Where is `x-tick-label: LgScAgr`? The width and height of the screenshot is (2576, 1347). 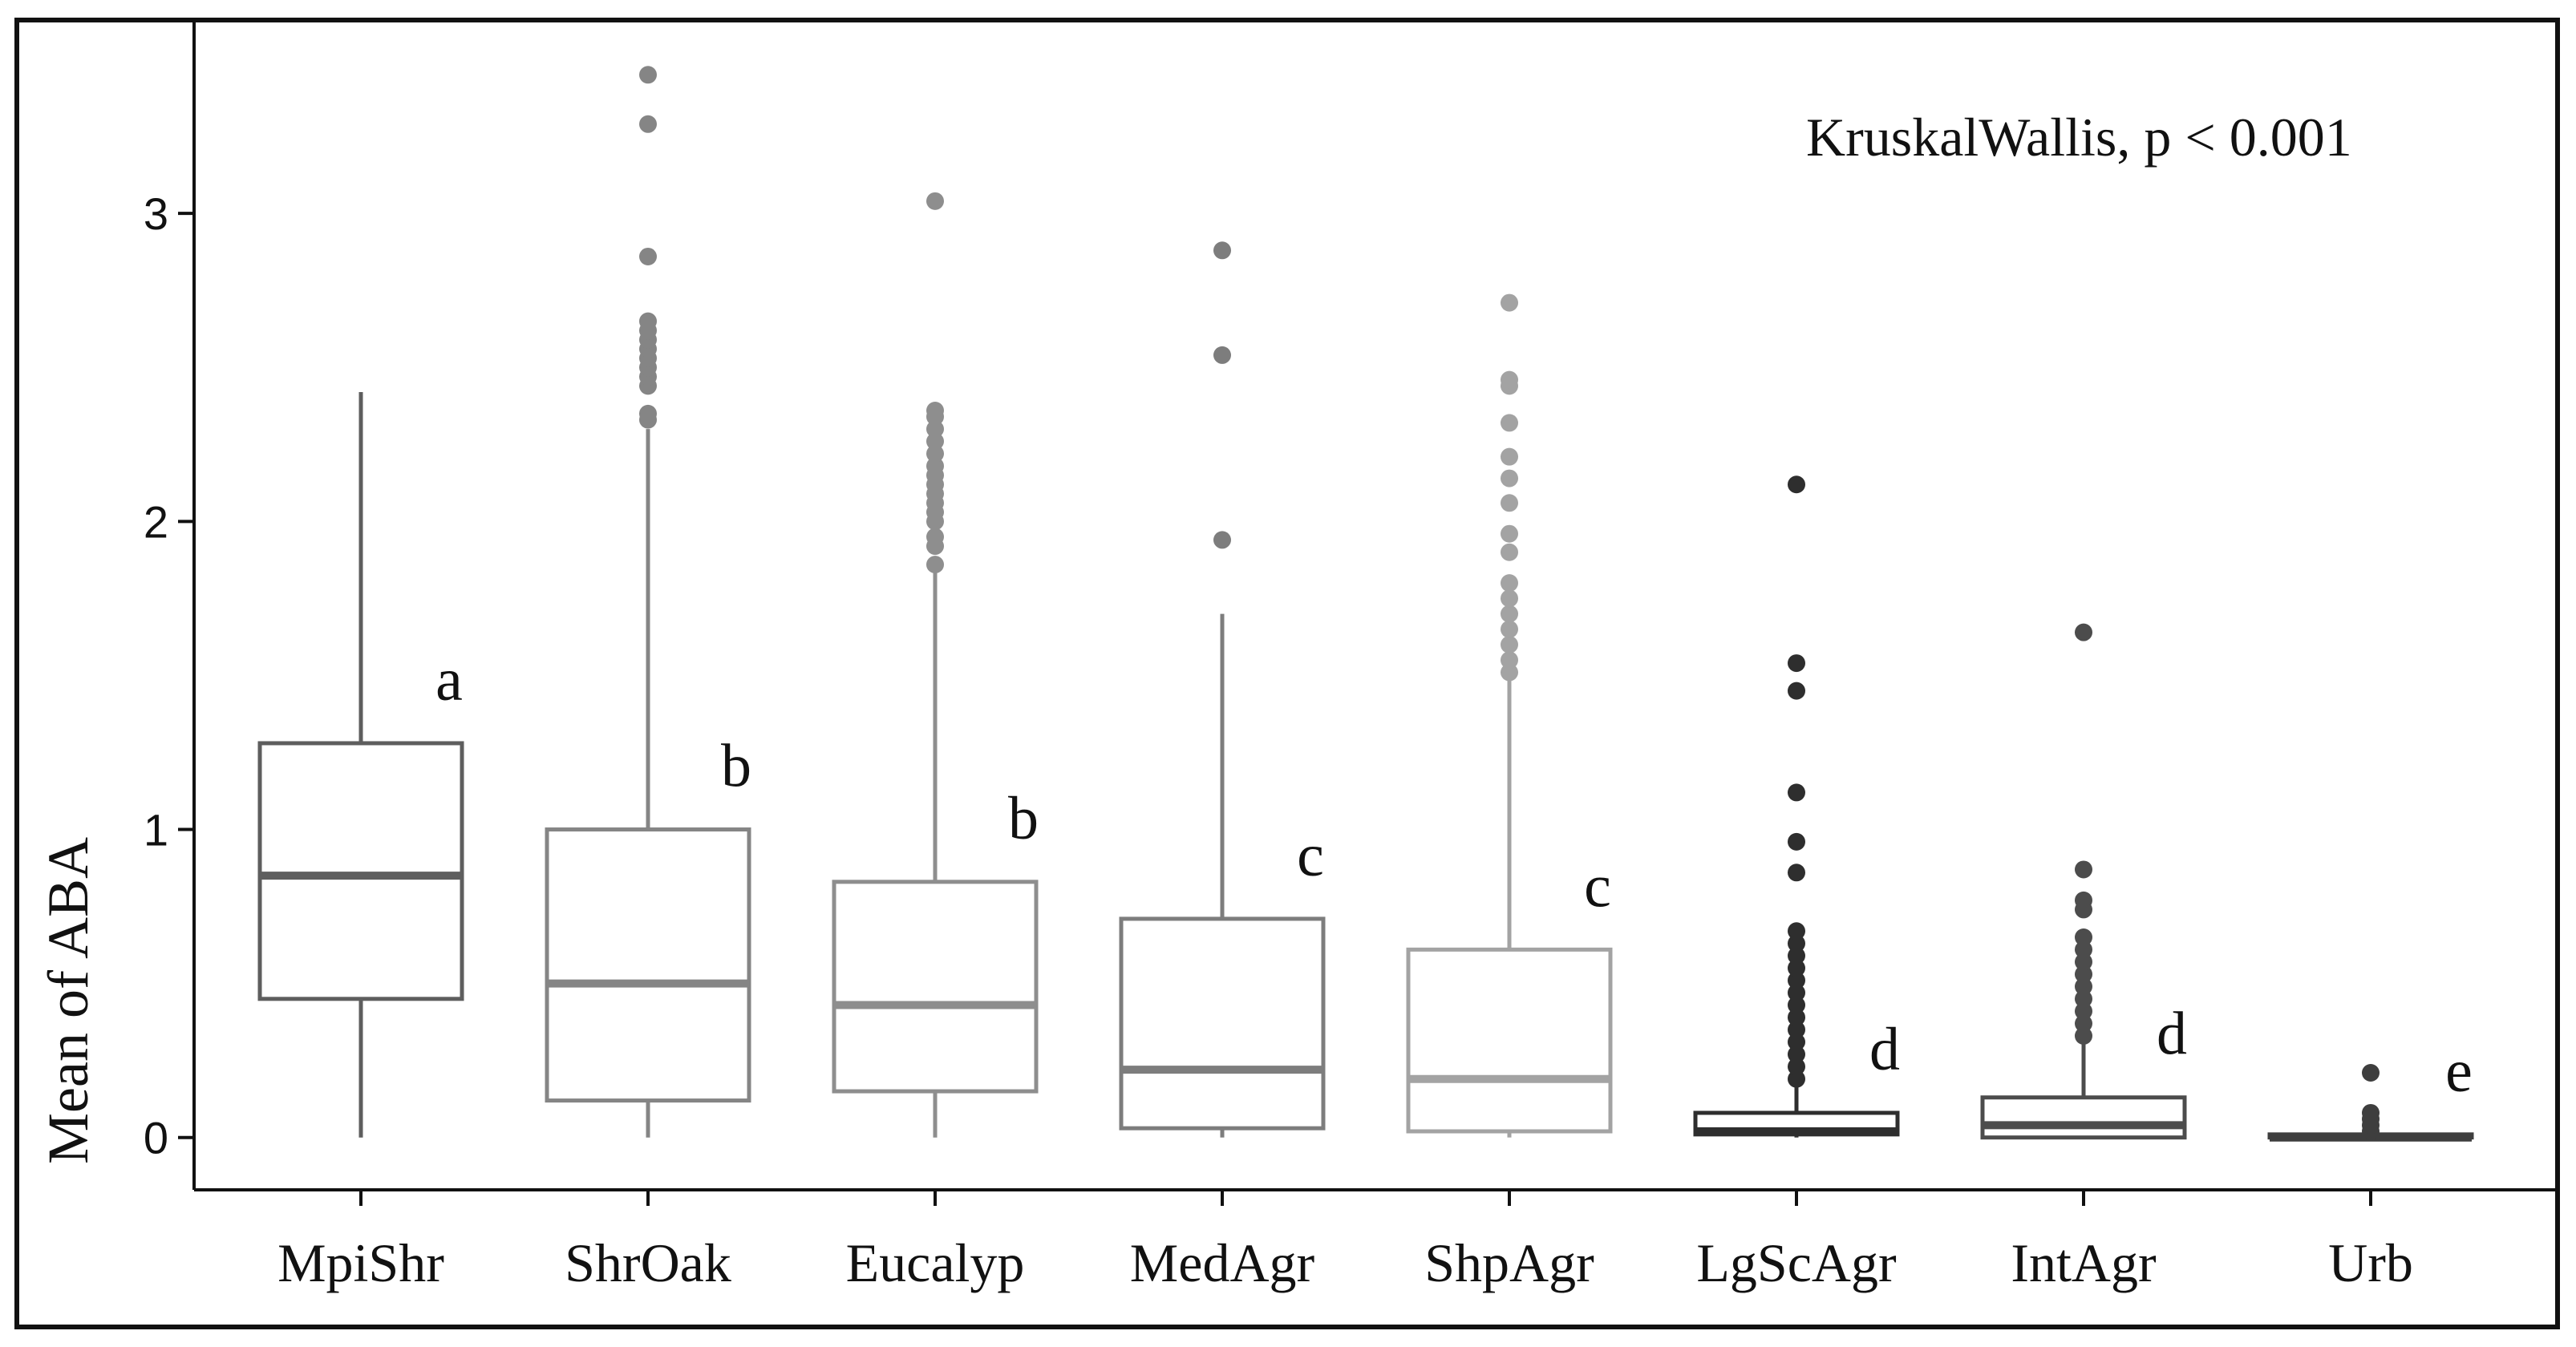
x-tick-label: LgScAgr is located at coordinates (1796, 1263).